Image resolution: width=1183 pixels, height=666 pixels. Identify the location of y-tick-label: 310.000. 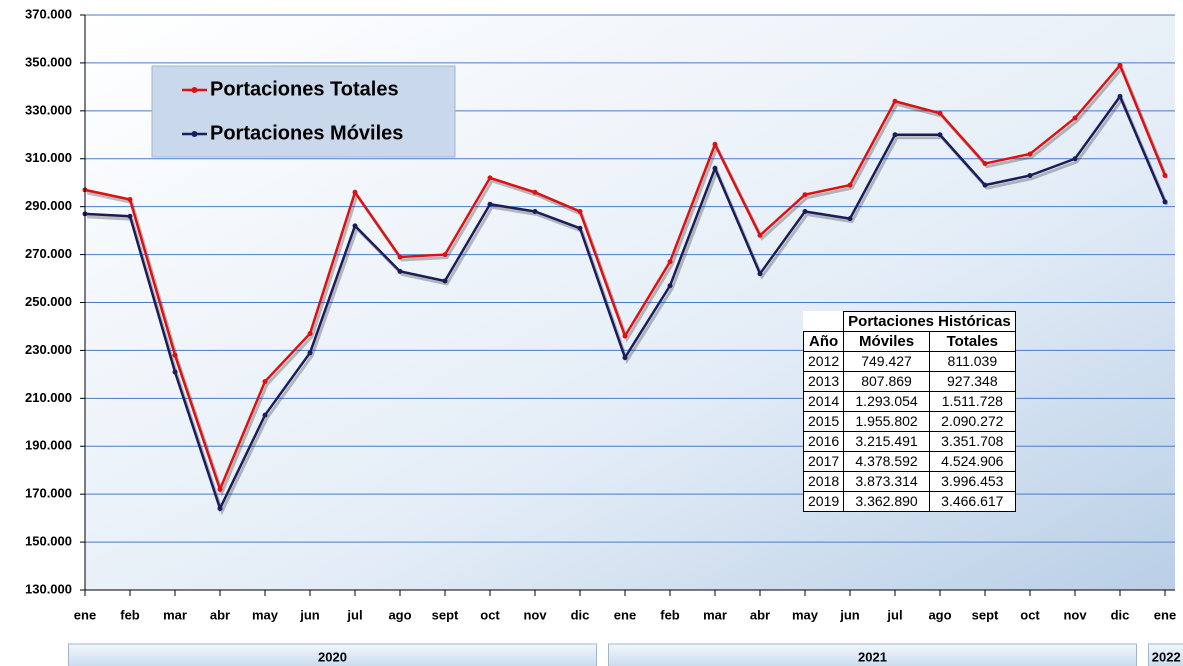
(48, 157).